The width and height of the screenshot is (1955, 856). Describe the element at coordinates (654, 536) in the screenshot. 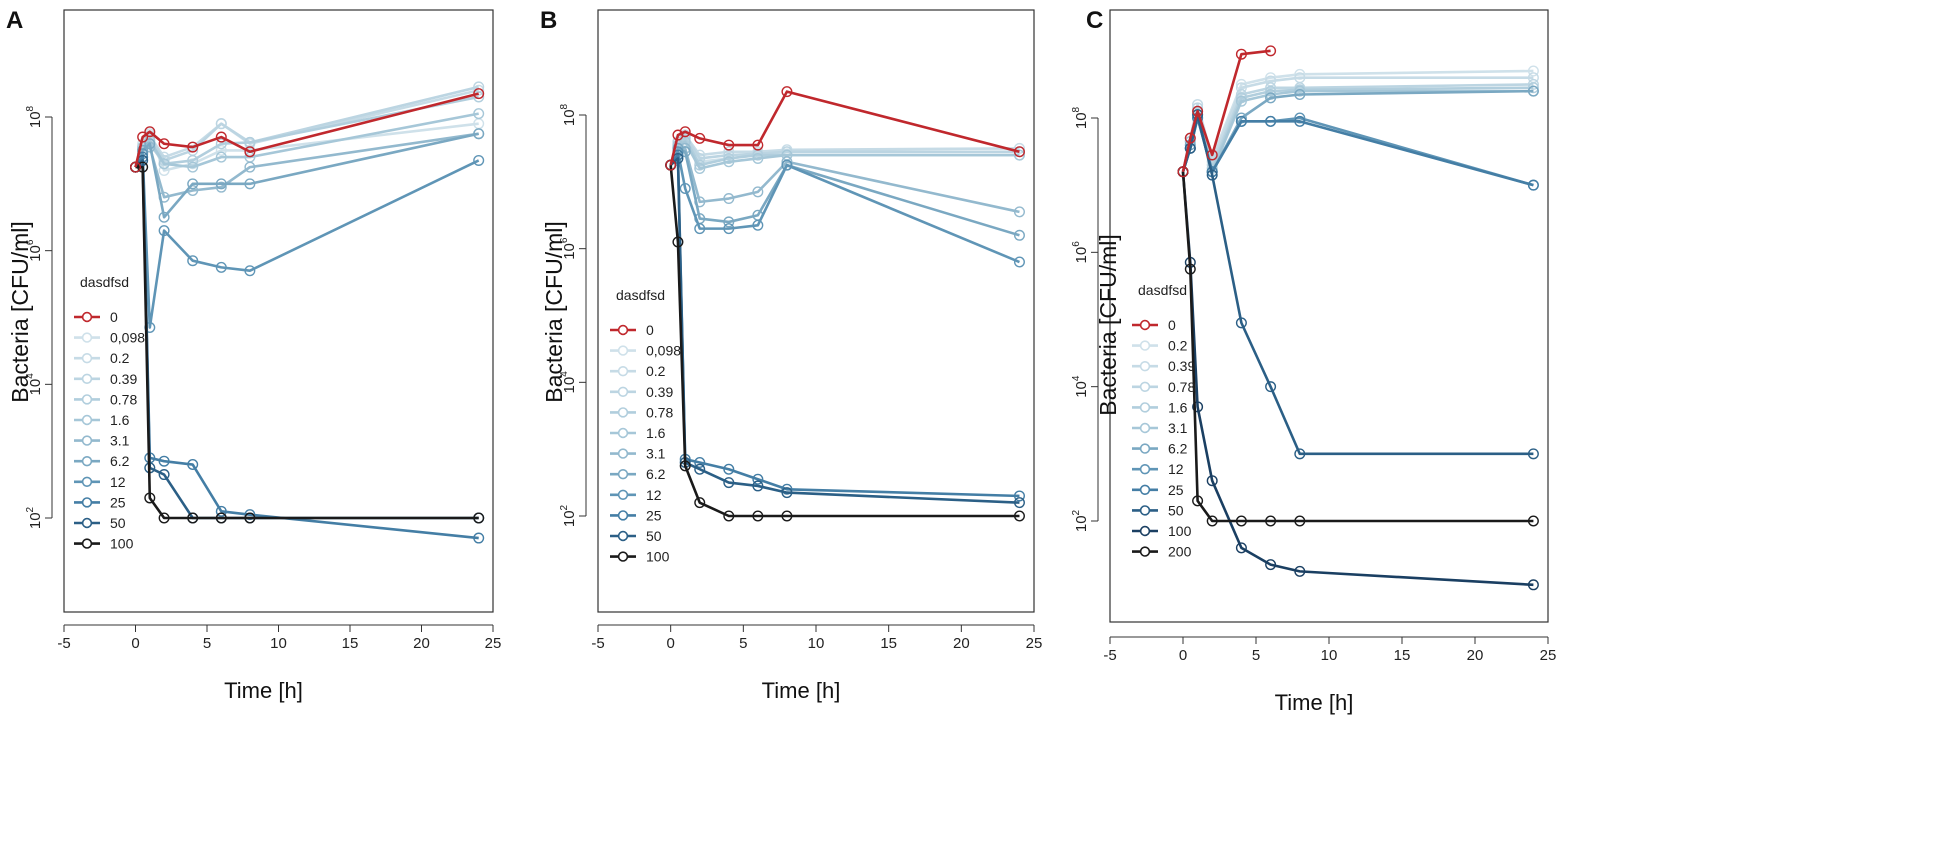

I see `legend-item-label: 50` at that location.